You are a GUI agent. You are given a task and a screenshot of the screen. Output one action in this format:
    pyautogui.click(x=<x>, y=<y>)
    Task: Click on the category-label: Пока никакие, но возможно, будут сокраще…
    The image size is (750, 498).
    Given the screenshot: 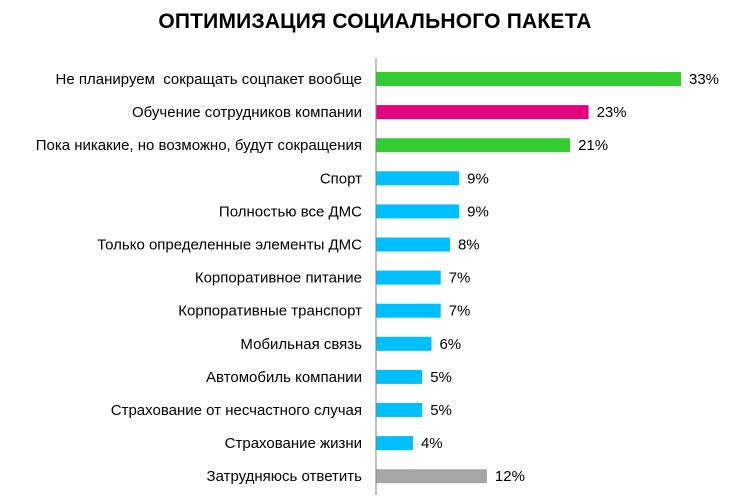 What is the action you would take?
    pyautogui.click(x=199, y=145)
    